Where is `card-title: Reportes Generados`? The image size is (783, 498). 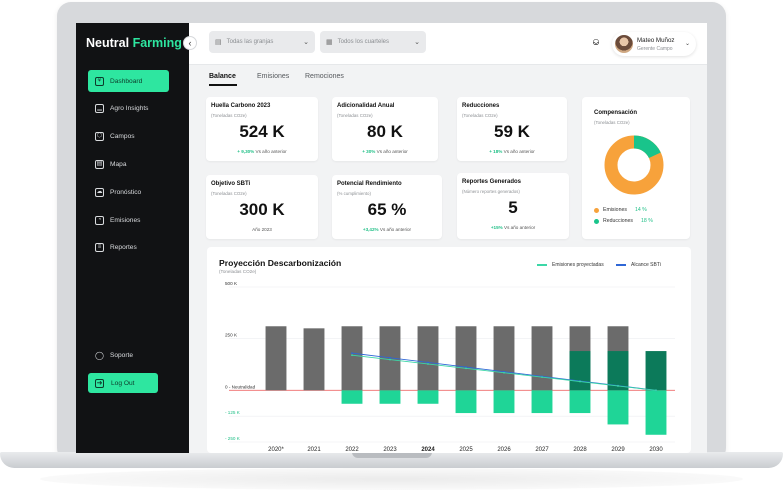
card-title: Reportes Generados is located at coordinates (492, 182).